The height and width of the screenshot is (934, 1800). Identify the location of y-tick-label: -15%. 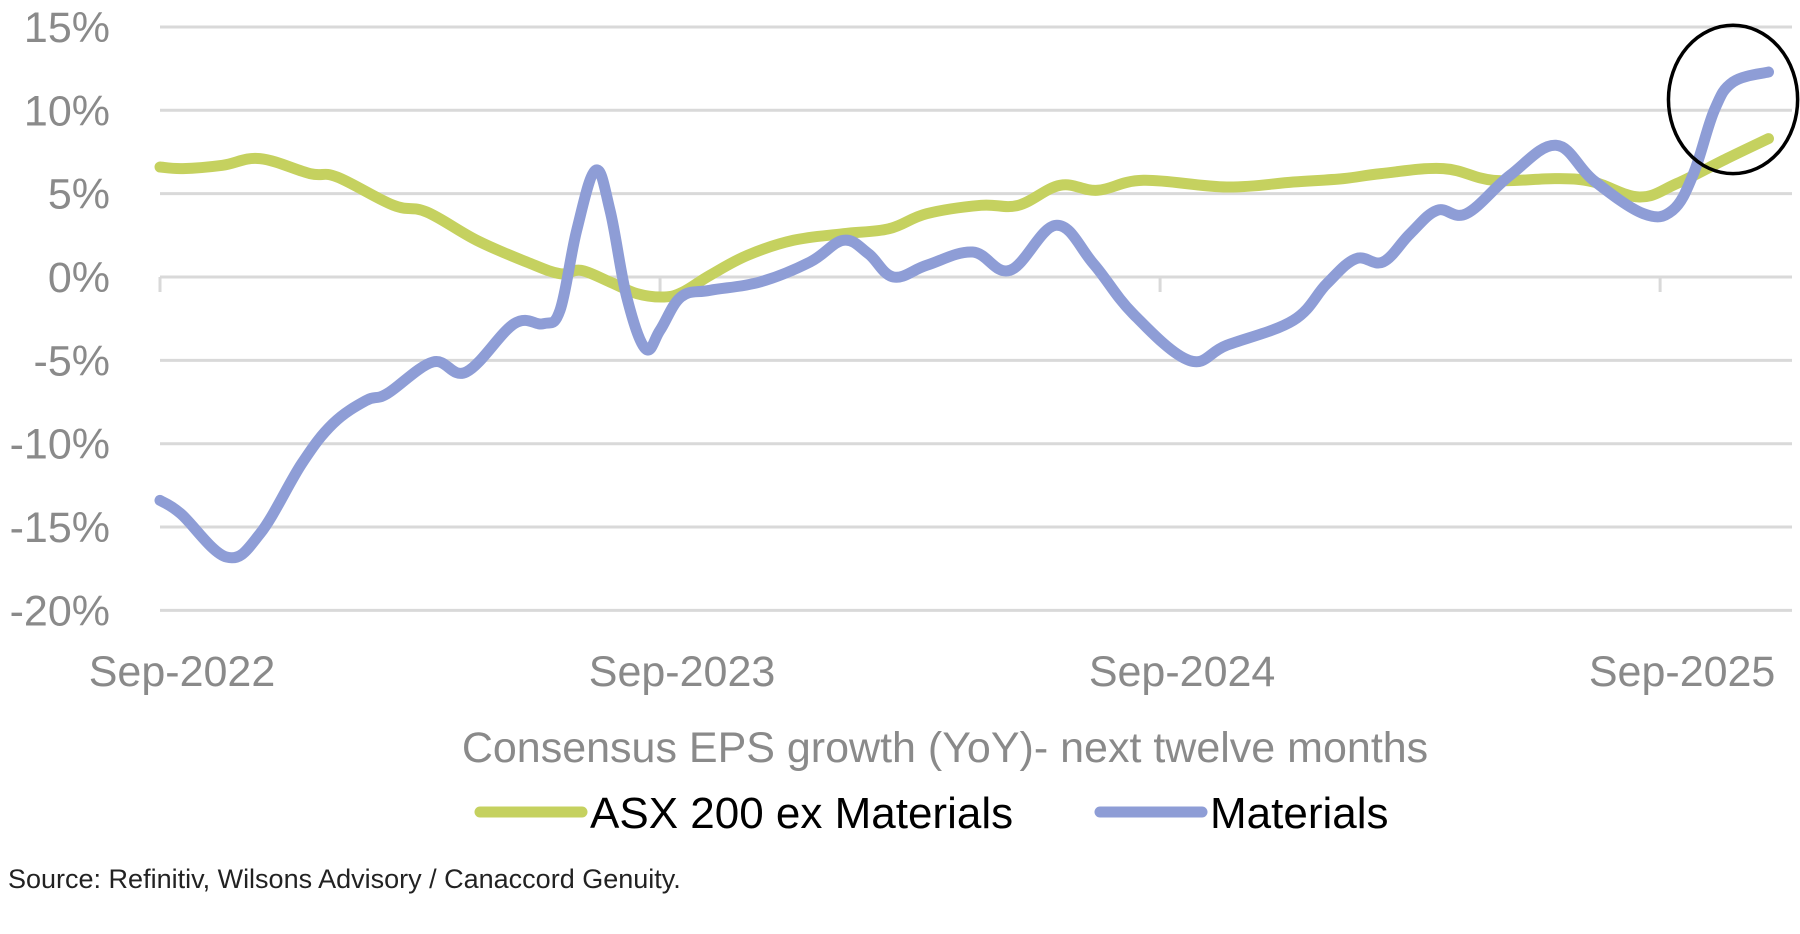
(60, 528).